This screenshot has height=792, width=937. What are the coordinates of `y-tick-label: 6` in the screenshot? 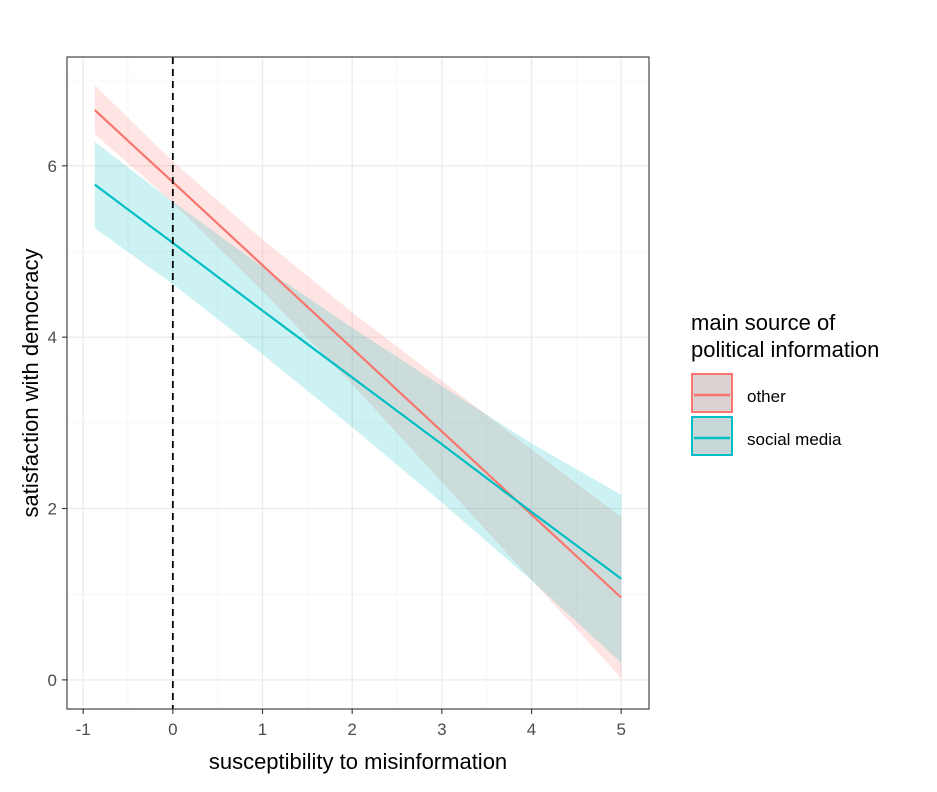 It's located at (52, 166).